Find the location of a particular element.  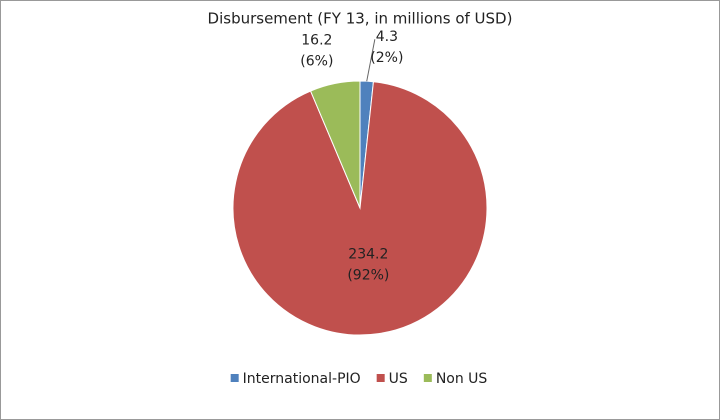

data-label-percent: (6%) is located at coordinates (316, 61).